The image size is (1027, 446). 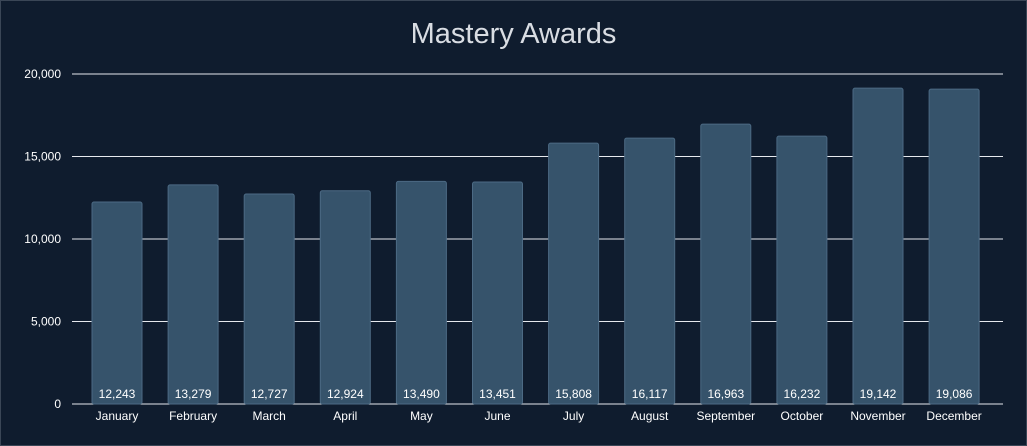 What do you see at coordinates (345, 416) in the screenshot?
I see `x-tick-label: April` at bounding box center [345, 416].